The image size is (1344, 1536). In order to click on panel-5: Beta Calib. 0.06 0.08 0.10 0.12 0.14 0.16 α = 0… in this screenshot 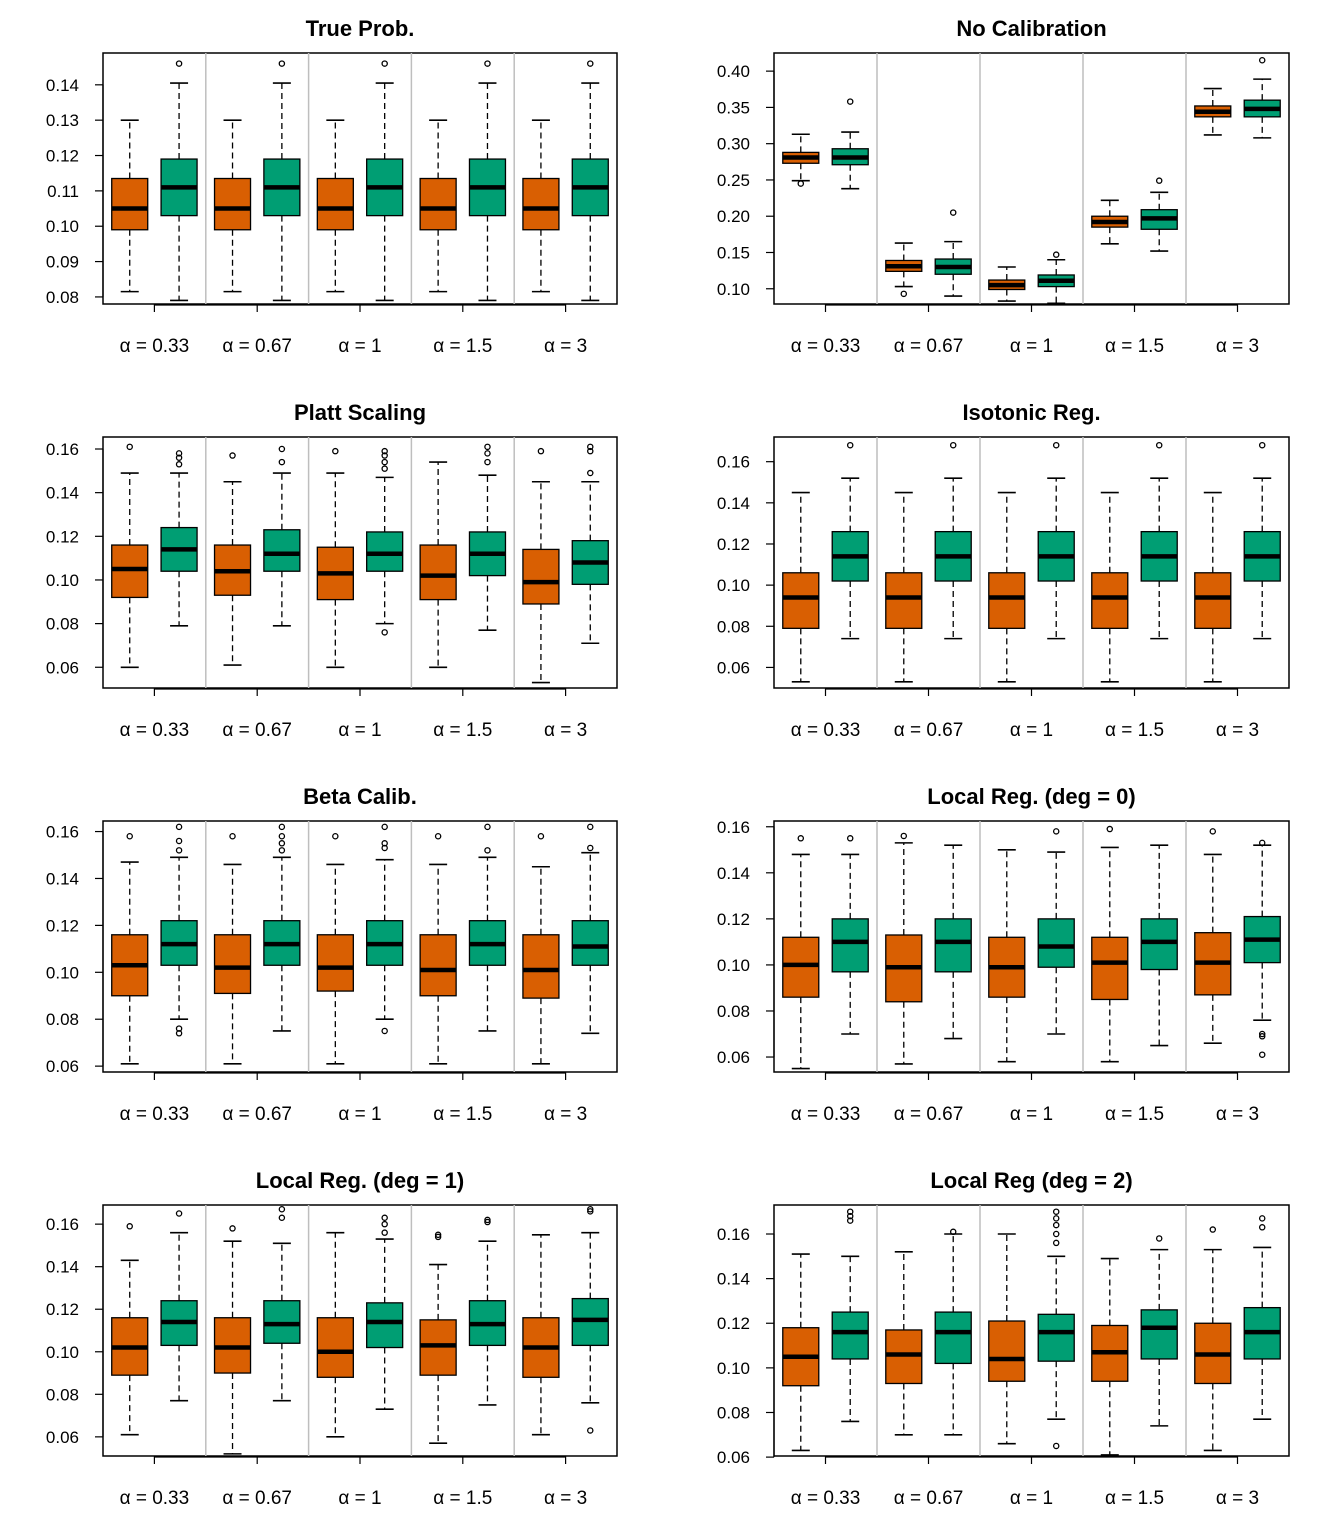, I will do `click(332, 954)`.